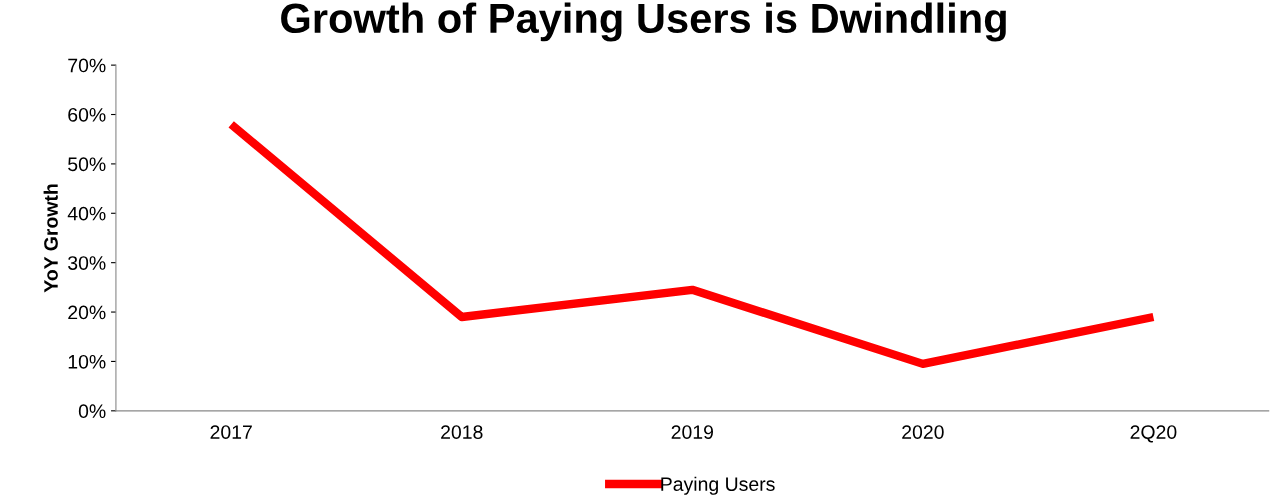 This screenshot has height=501, width=1288. I want to click on y-axis-title: YoY Growth, so click(50, 238).